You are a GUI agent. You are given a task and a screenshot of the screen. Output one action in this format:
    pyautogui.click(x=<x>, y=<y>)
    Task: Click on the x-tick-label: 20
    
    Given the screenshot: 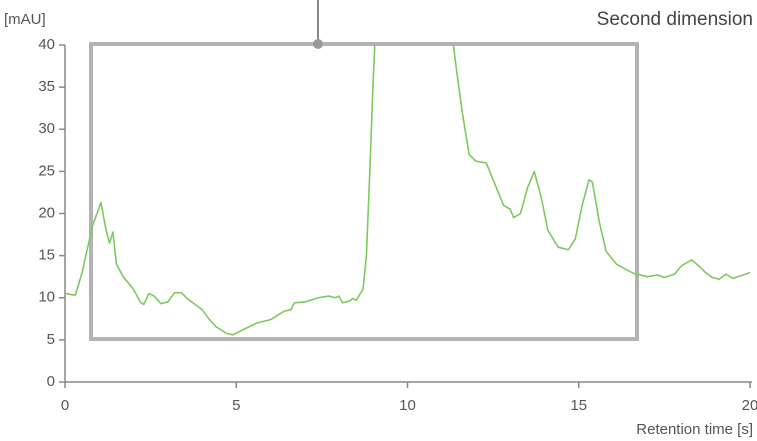 What is the action you would take?
    pyautogui.click(x=749, y=405)
    